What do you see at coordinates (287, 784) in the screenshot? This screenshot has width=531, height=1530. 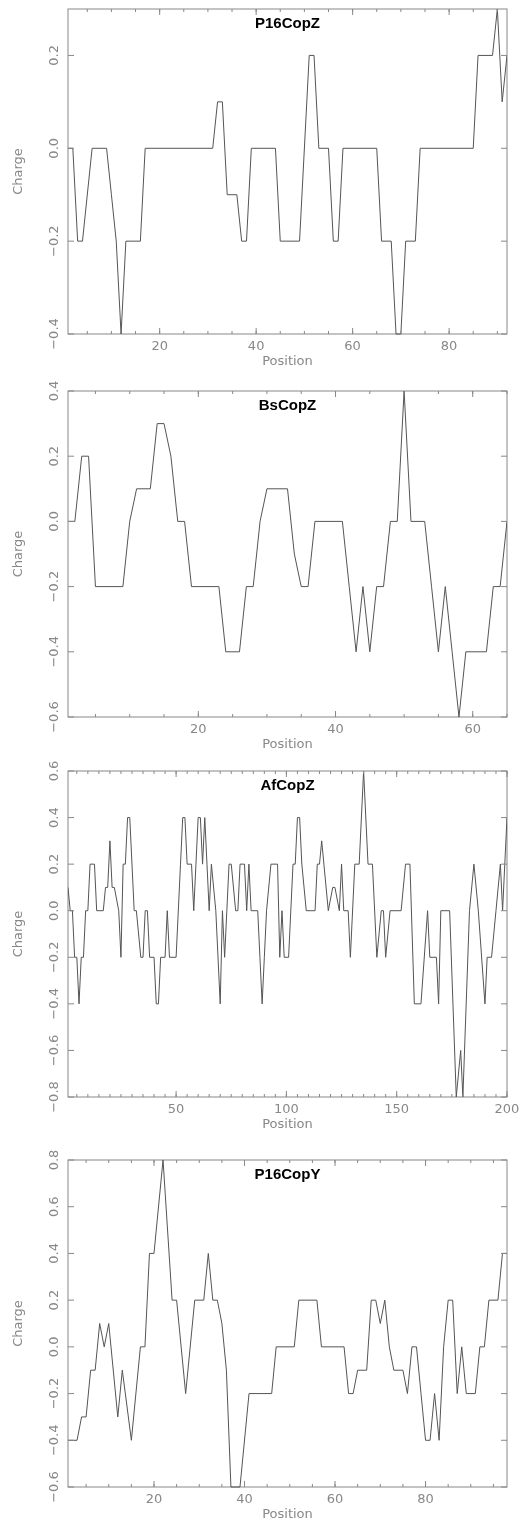 I see `chart-title: AfCopZ` at bounding box center [287, 784].